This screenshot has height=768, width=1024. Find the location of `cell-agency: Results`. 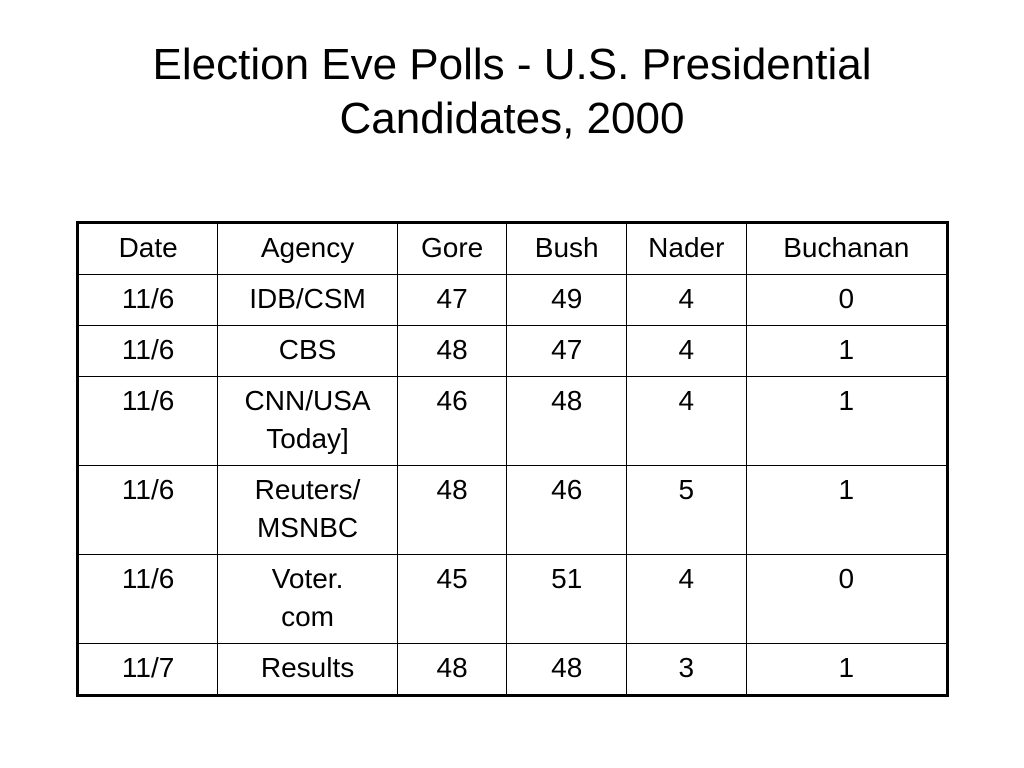

cell-agency: Results is located at coordinates (307, 669).